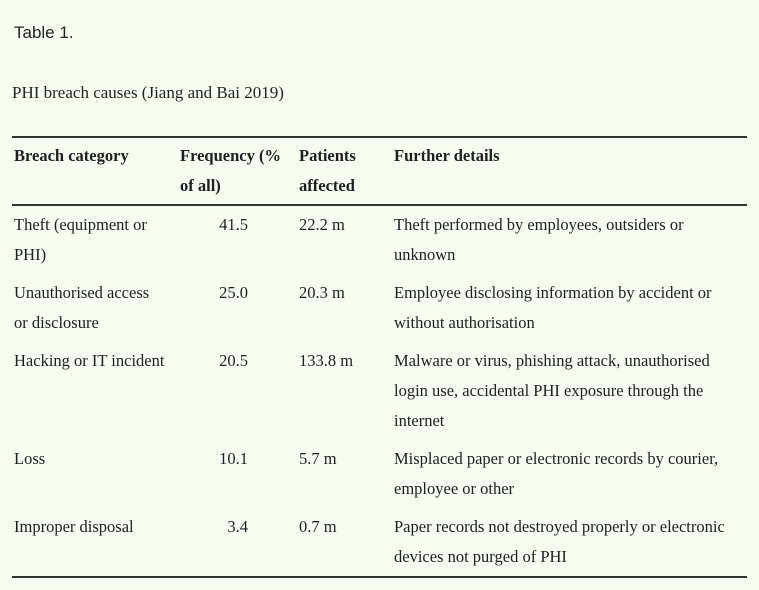 The height and width of the screenshot is (590, 759). Describe the element at coordinates (233, 458) in the screenshot. I see `cell-frequency: 10.1` at that location.